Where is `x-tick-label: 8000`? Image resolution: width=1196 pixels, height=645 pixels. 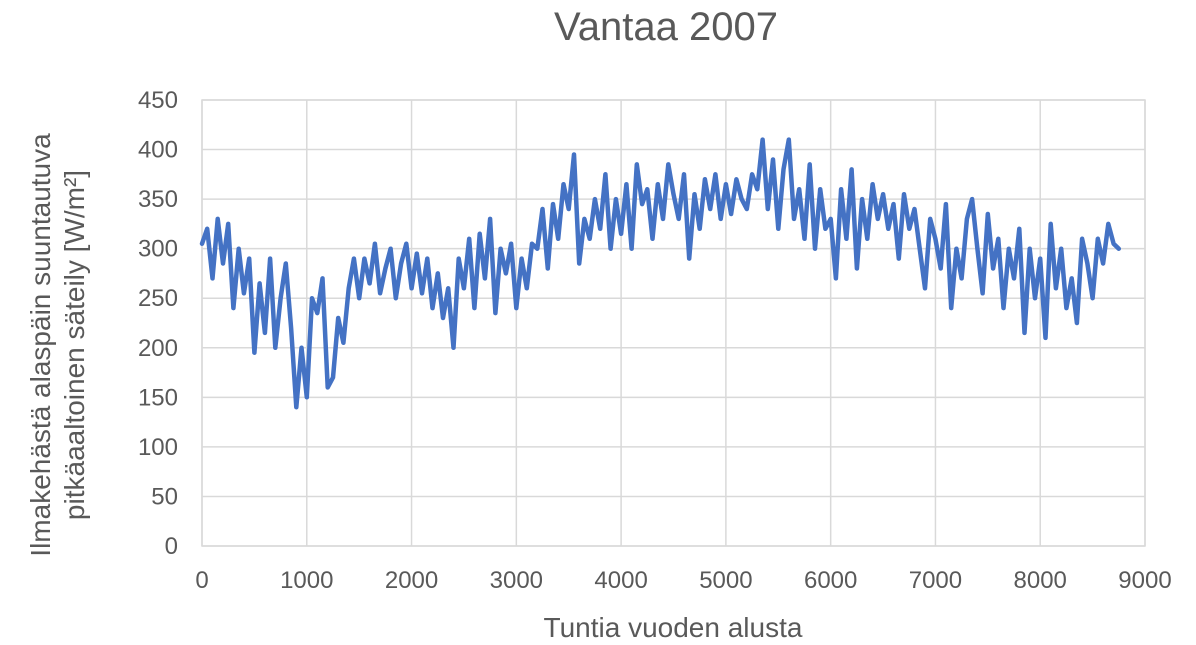 x-tick-label: 8000 is located at coordinates (1040, 580).